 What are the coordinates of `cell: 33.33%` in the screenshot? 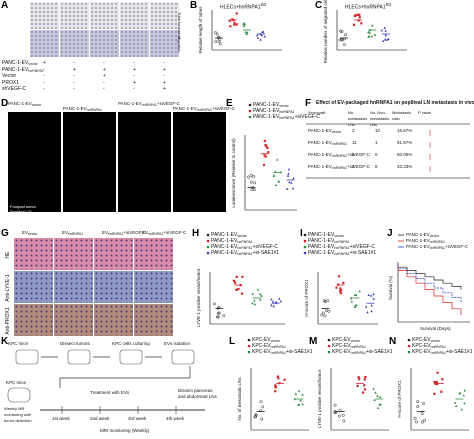 It's located at (405, 166).